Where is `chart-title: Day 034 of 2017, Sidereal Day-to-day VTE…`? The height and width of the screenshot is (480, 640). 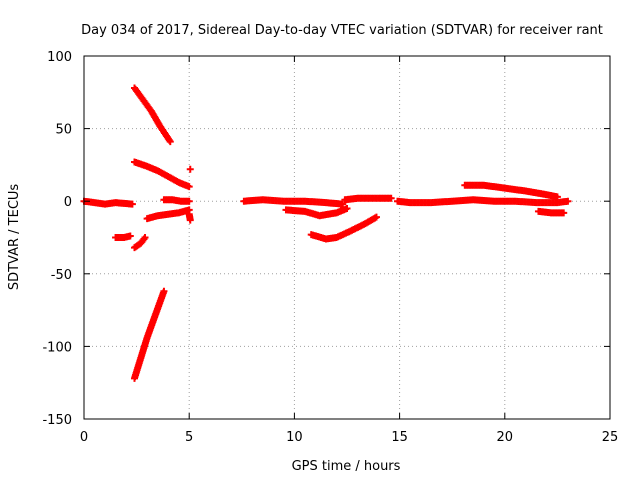 chart-title: Day 034 of 2017, Sidereal Day-to-day VTE… is located at coordinates (342, 30).